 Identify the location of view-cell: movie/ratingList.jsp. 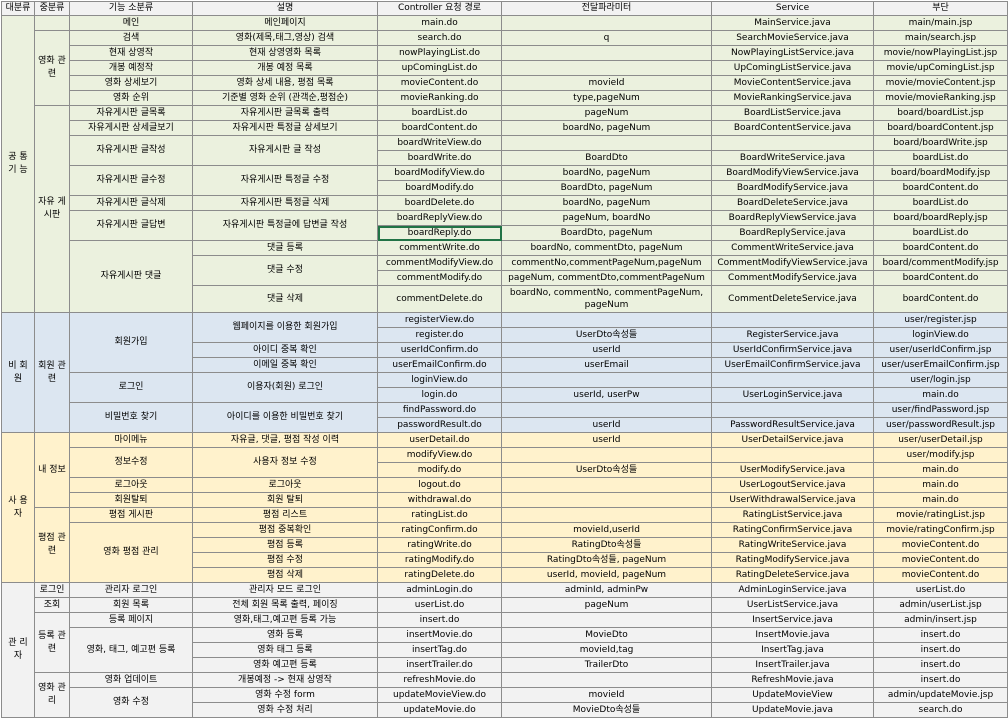
(940, 515).